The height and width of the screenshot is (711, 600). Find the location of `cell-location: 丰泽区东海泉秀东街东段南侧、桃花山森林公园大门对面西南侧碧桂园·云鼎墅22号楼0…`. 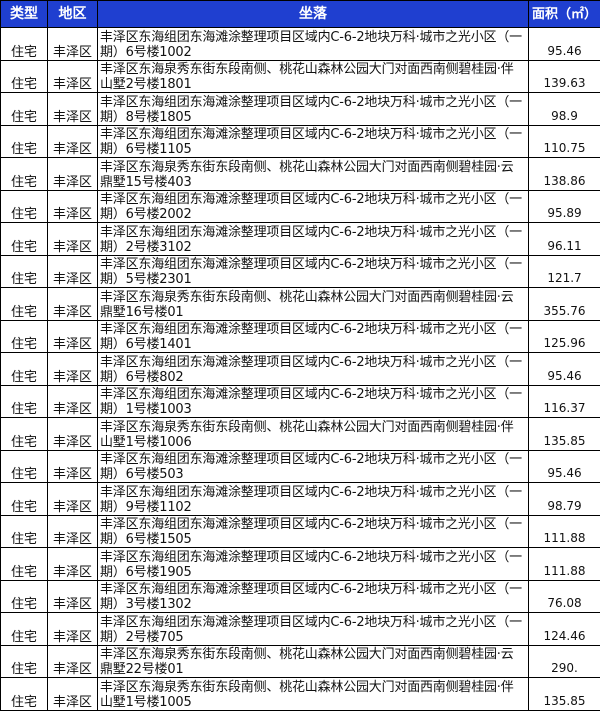

cell-location: 丰泽区东海泉秀东街东段南侧、桃花山森林公园大门对面西南侧碧桂园·云鼎墅22号楼0… is located at coordinates (313, 661).